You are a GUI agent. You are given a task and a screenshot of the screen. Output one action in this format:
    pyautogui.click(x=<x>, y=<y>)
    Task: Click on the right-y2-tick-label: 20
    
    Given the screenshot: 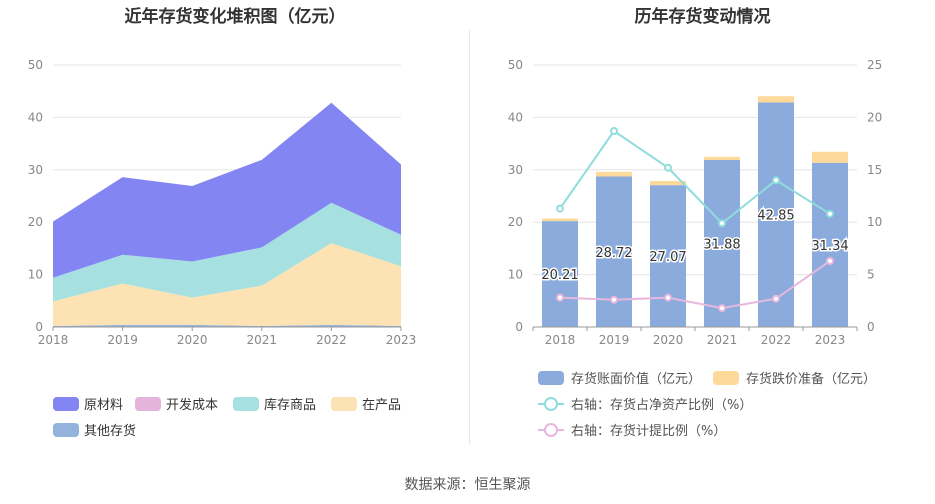 What is the action you would take?
    pyautogui.click(x=874, y=117)
    